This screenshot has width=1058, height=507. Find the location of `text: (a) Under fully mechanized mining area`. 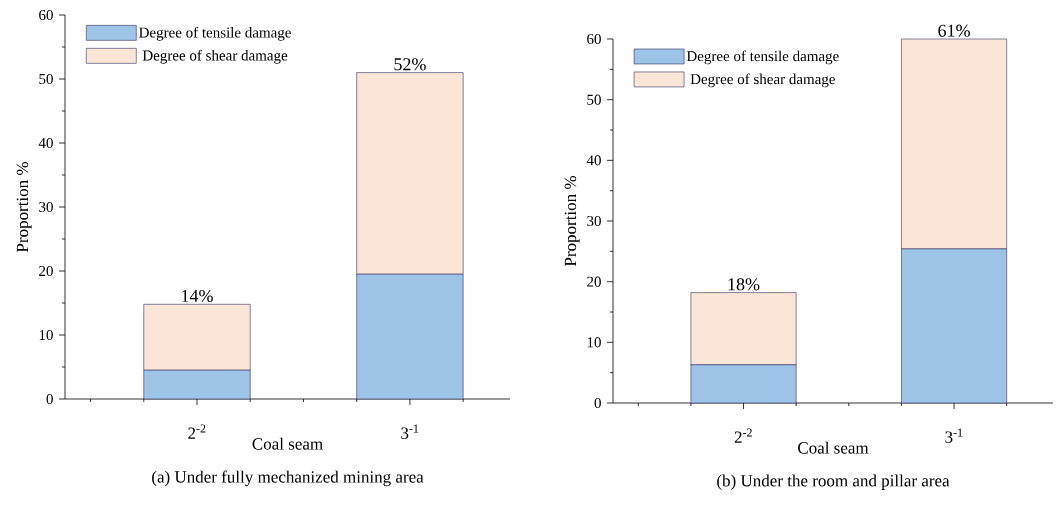

text: (a) Under fully mechanized mining area is located at coordinates (288, 478).